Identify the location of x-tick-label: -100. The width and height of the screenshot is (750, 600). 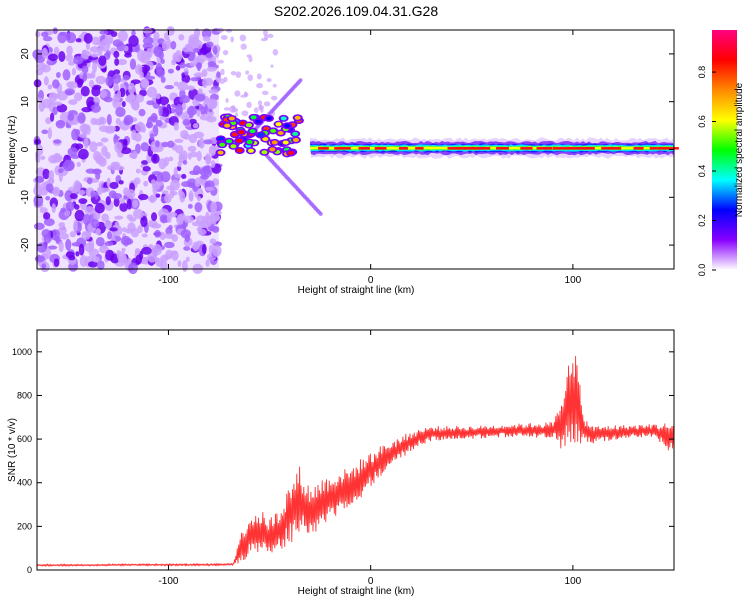
(168, 581).